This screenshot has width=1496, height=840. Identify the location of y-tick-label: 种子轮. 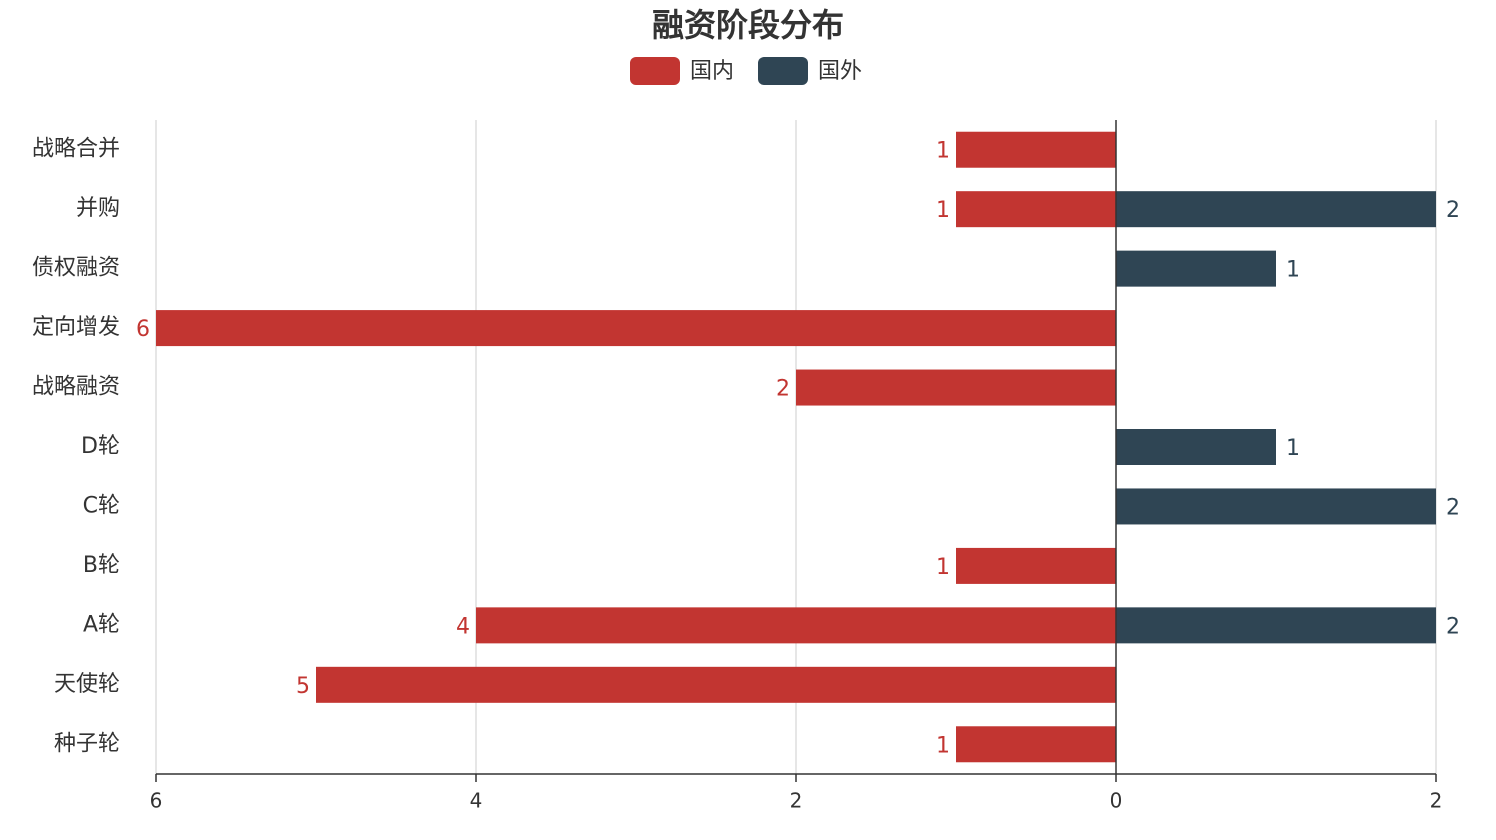
(87, 743).